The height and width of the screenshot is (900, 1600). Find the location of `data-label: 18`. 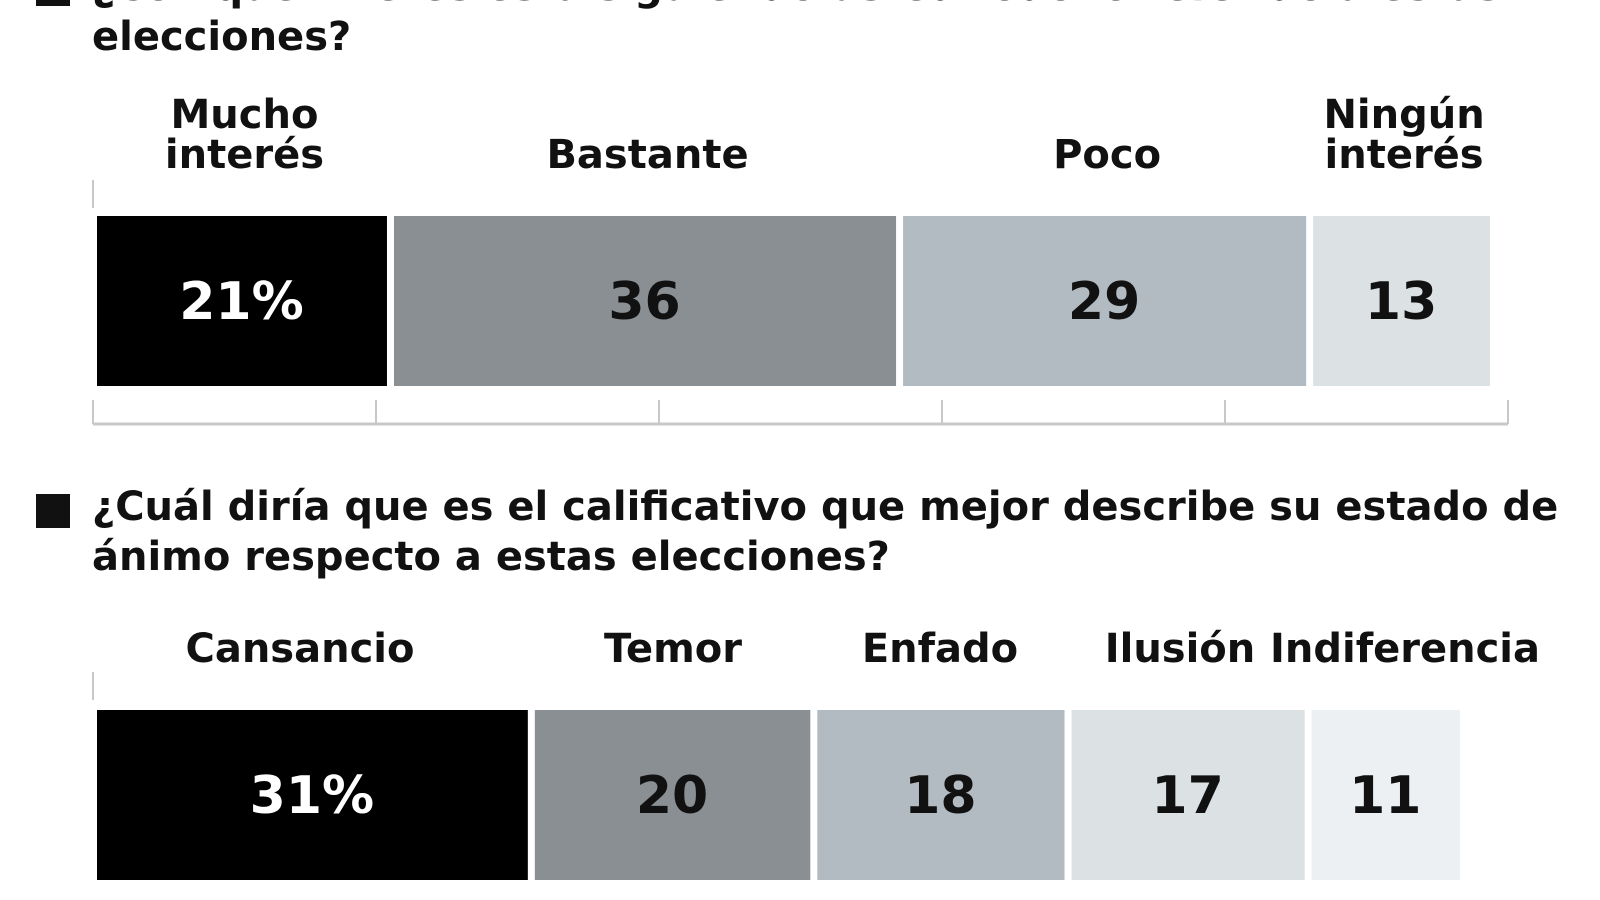

data-label: 18 is located at coordinates (940, 796).